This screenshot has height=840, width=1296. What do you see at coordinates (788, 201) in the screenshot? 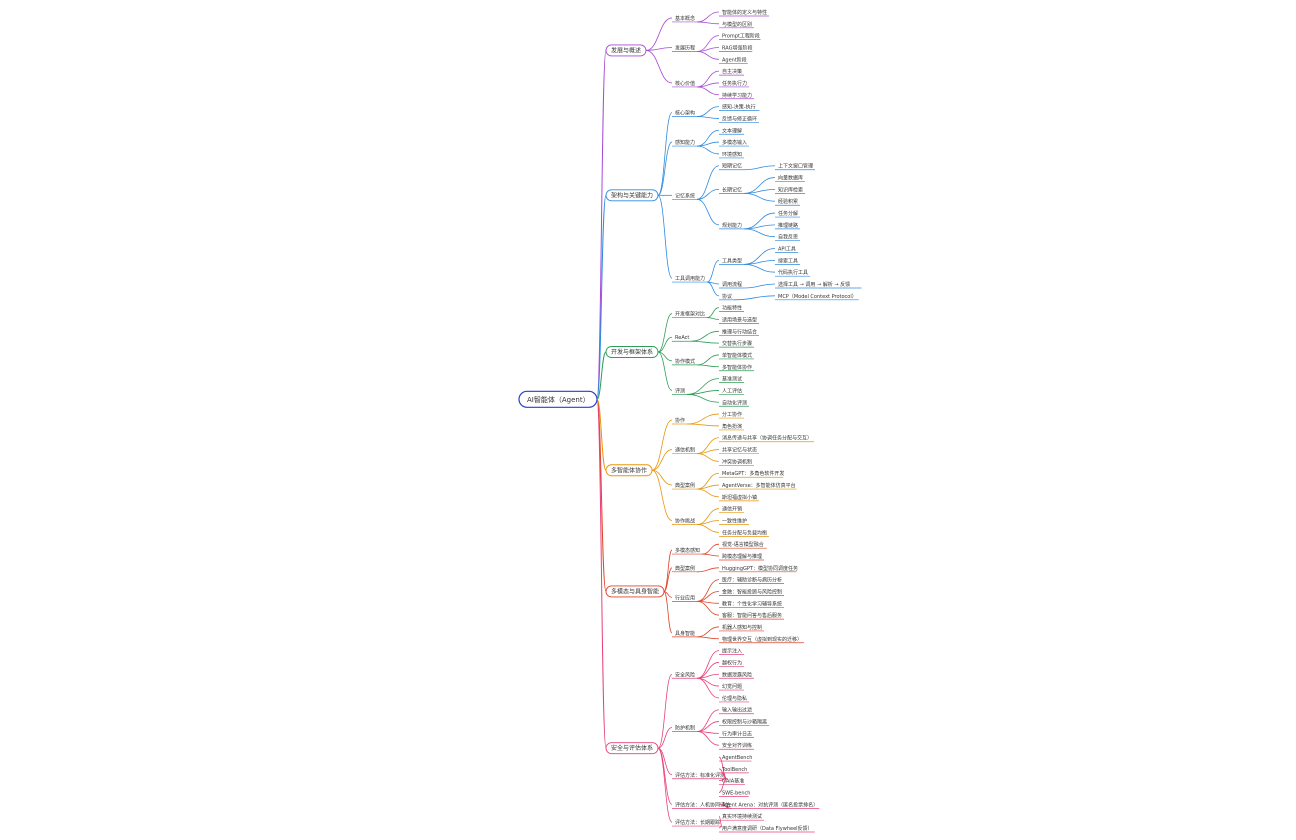
I see `node-label-1-2-1-2: 经验积累` at bounding box center [788, 201].